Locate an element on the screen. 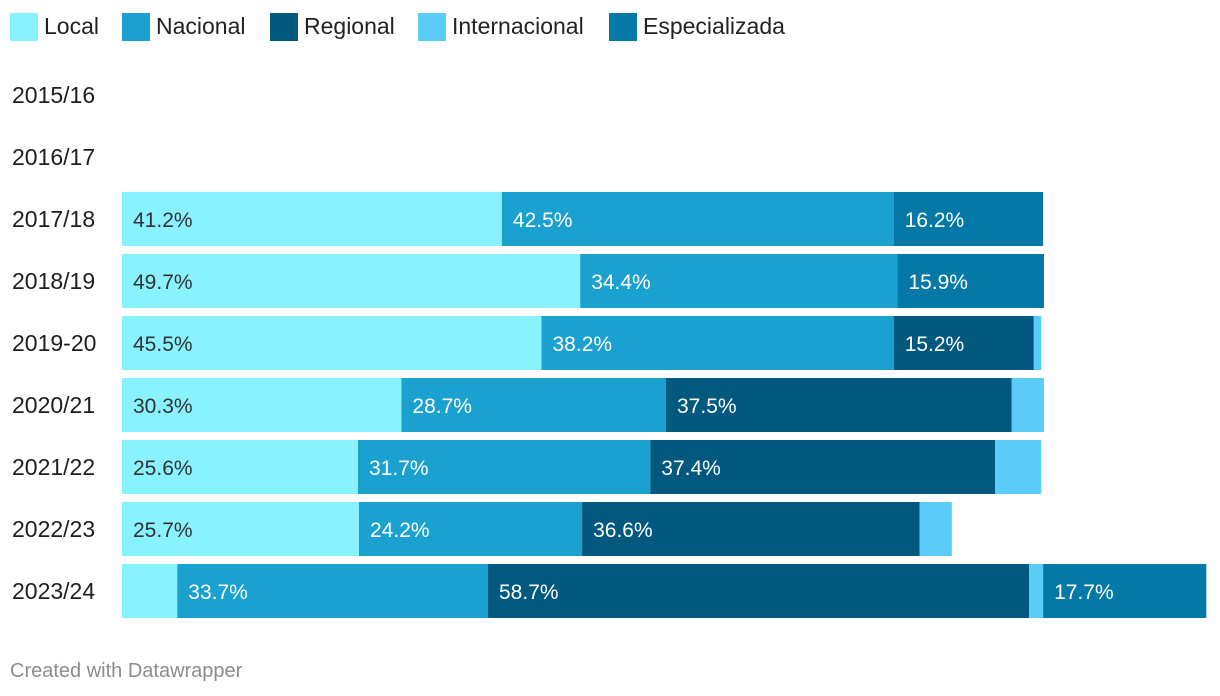  bar-row-2018-19: 2018/19 49.7% 34.4% 15.9% is located at coordinates (528, 281).